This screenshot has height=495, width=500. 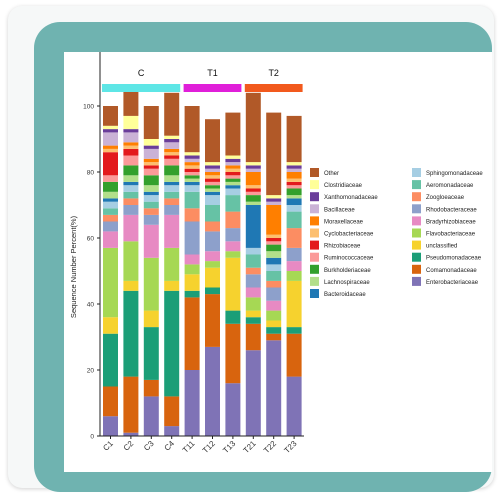 I want to click on bar-segment-C4-pseudomonadaceae, so click(x=172, y=343).